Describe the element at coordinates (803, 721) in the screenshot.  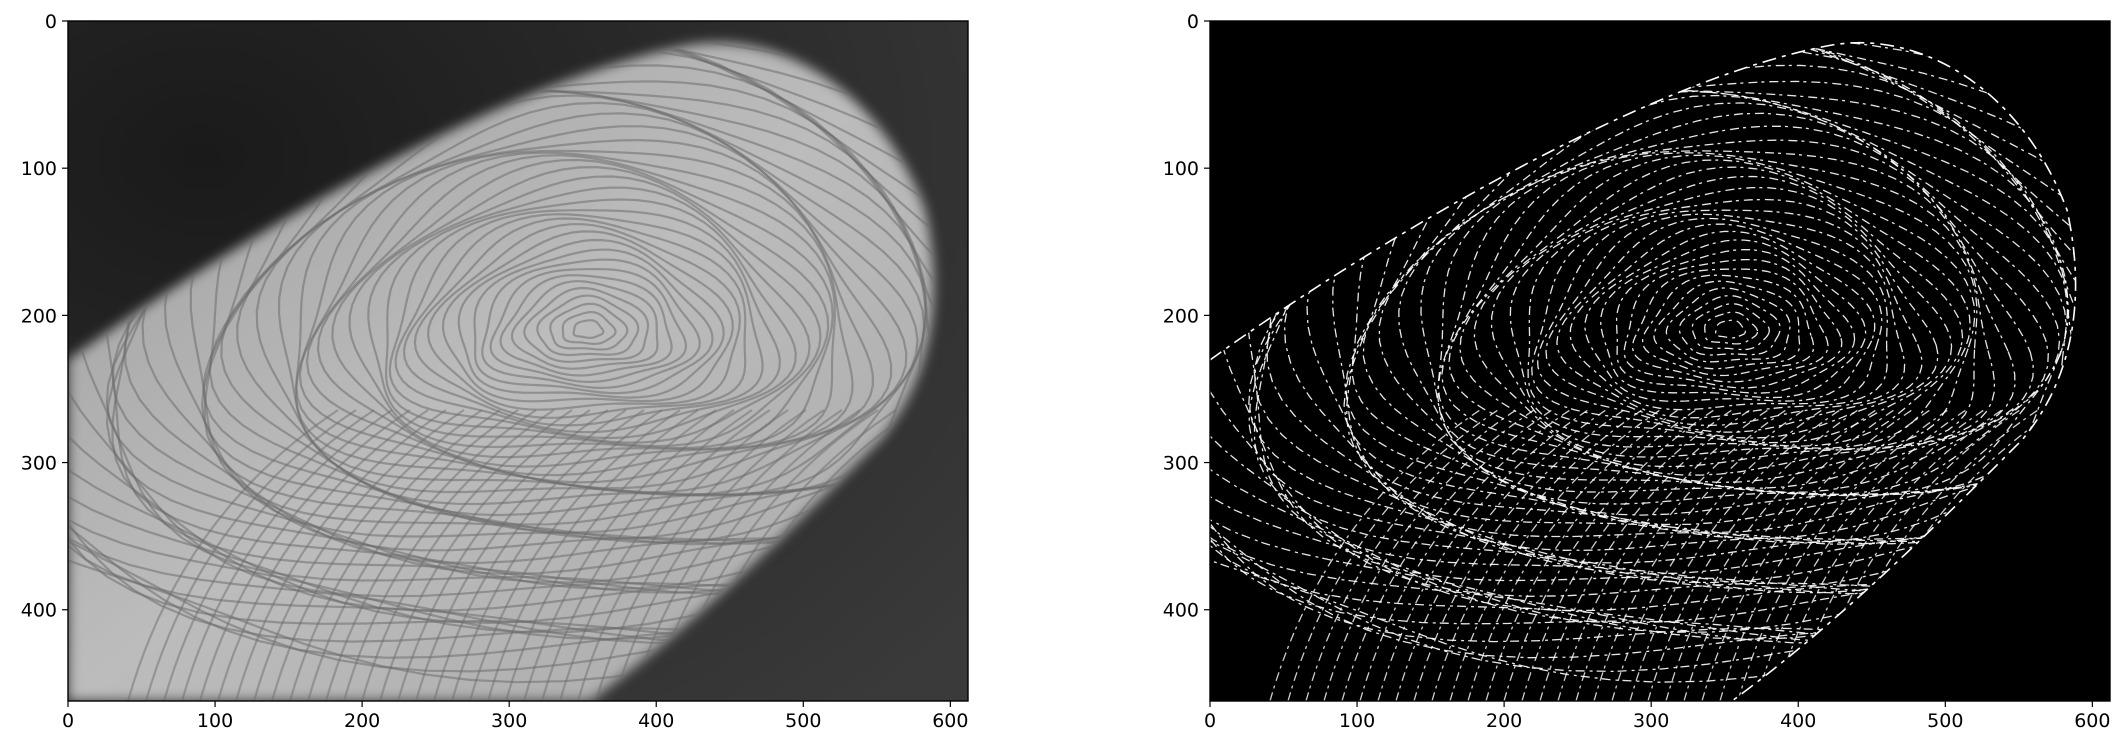
I see `left-x-tick-label: 500` at that location.